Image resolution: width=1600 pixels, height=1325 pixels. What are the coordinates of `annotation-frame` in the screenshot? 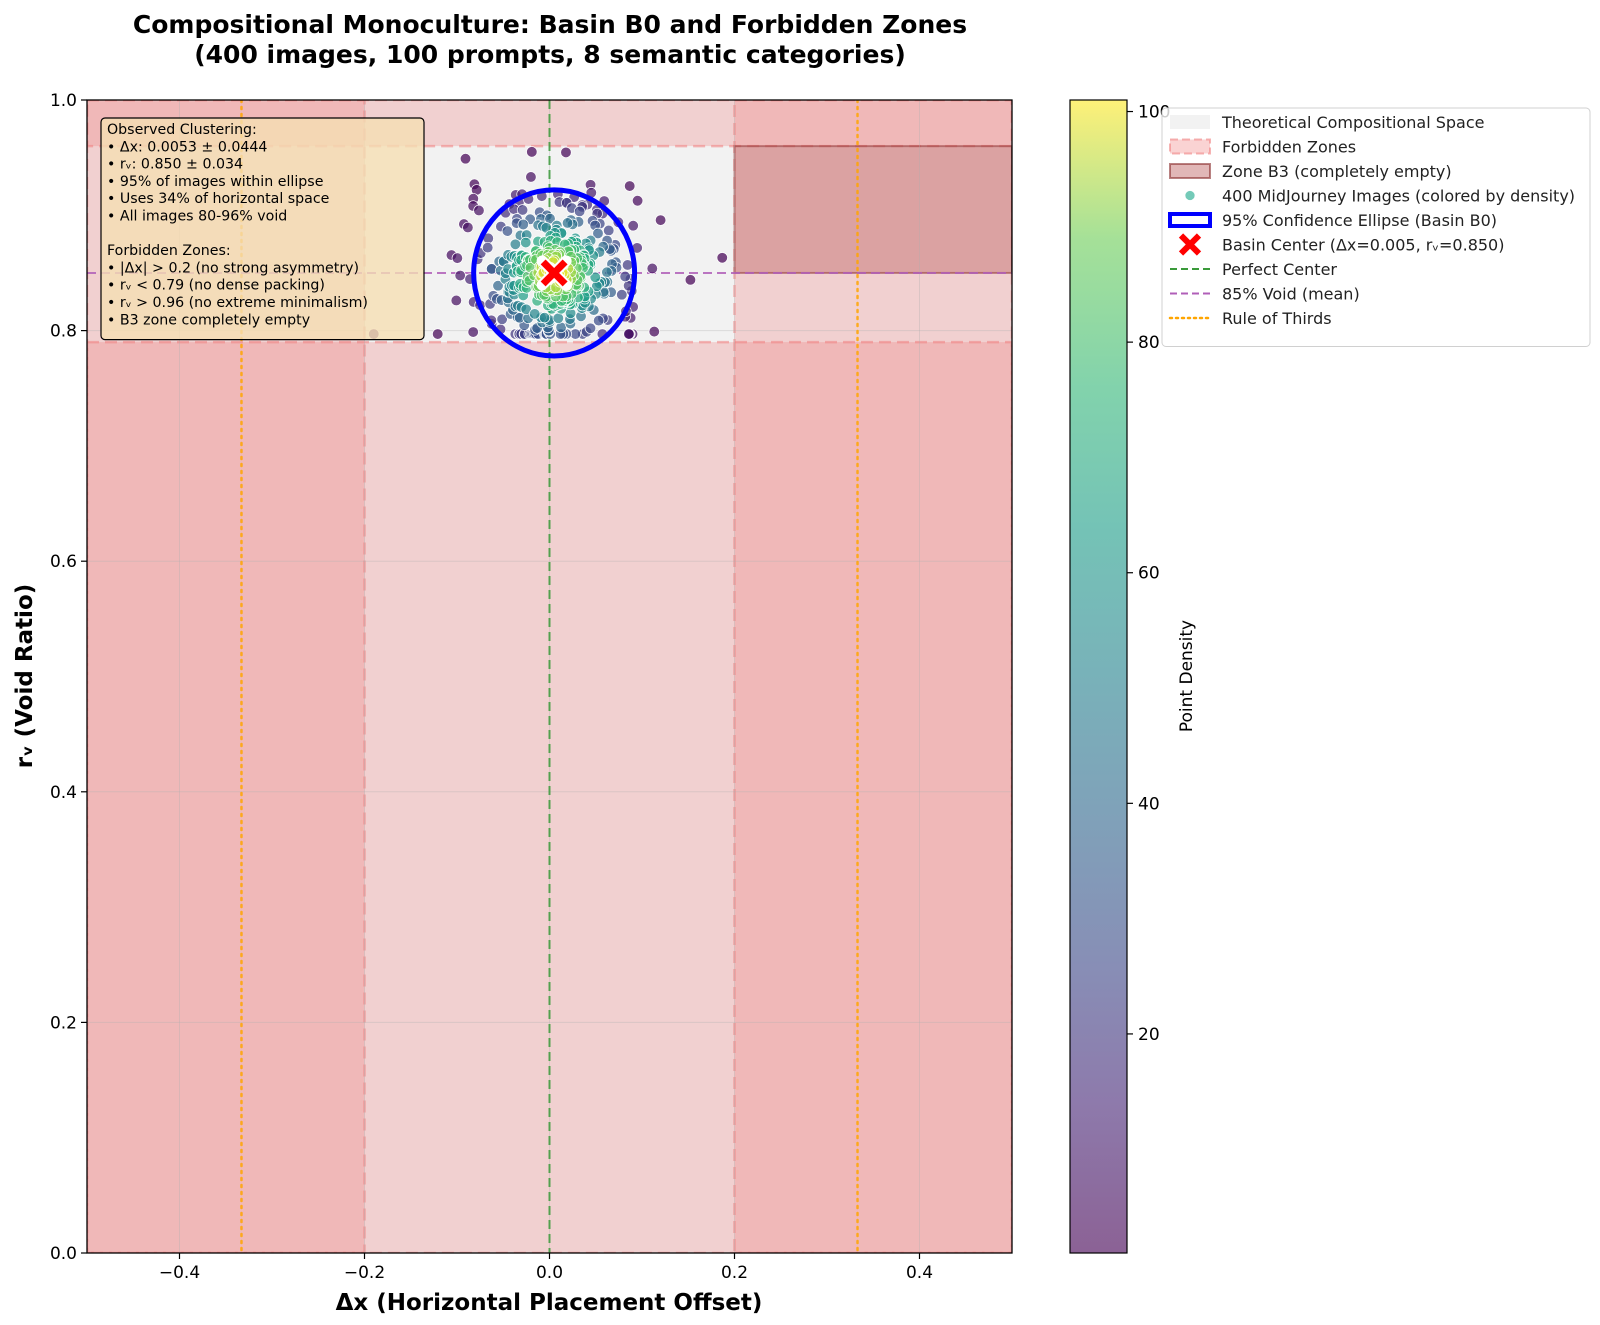 It's located at (262, 229).